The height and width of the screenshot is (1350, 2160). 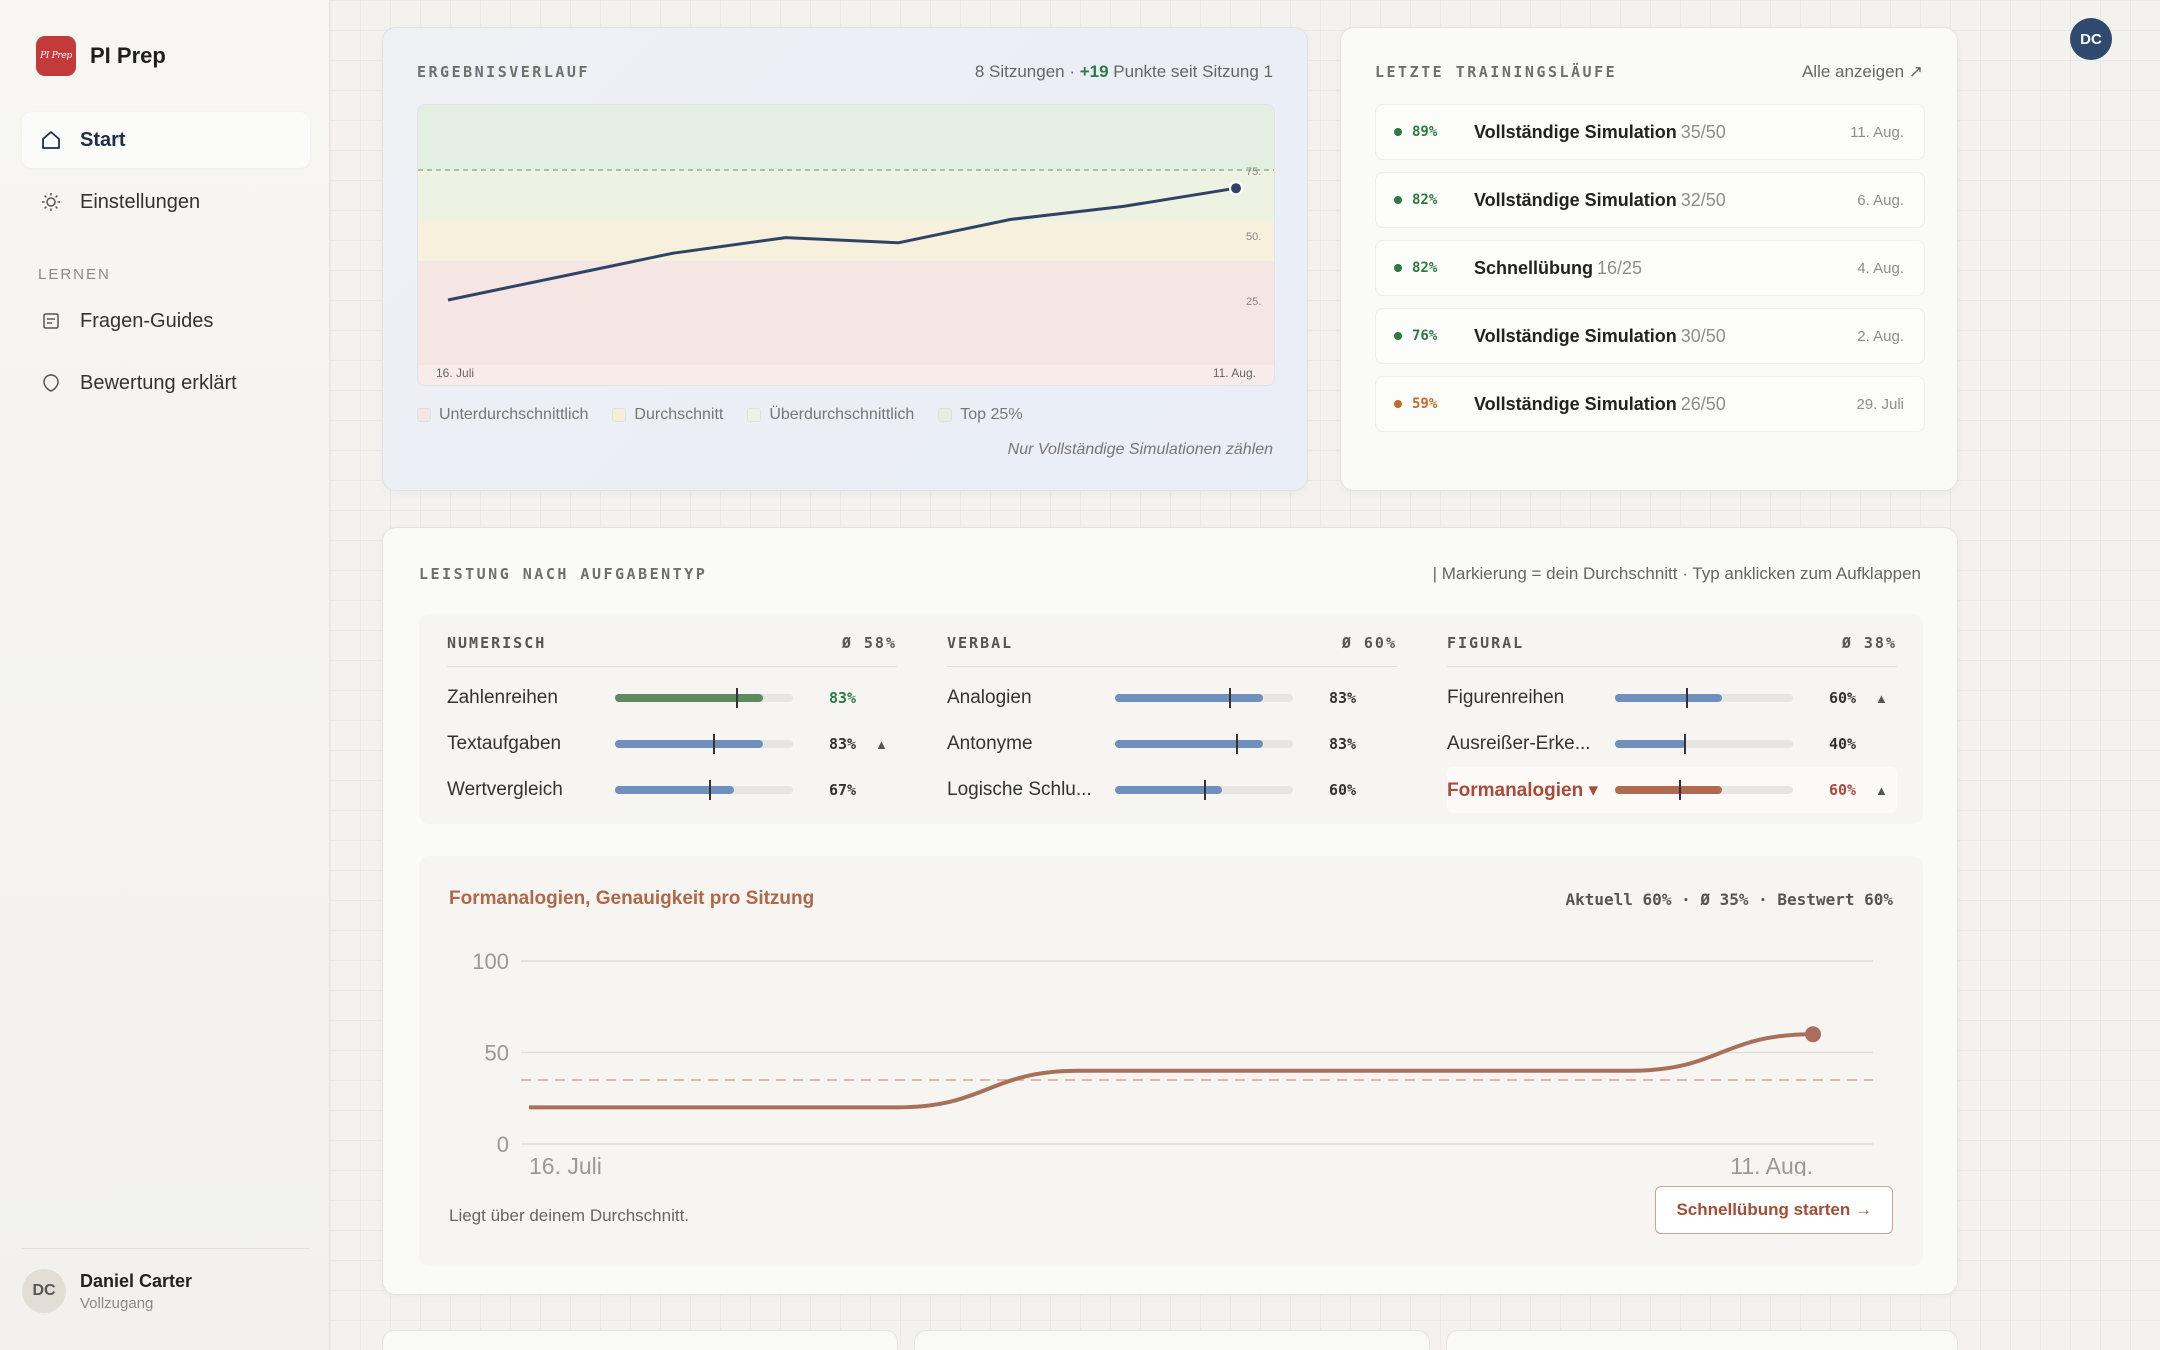 I want to click on task-row: Figurenreihen 60% ▲, so click(x=1672, y=698).